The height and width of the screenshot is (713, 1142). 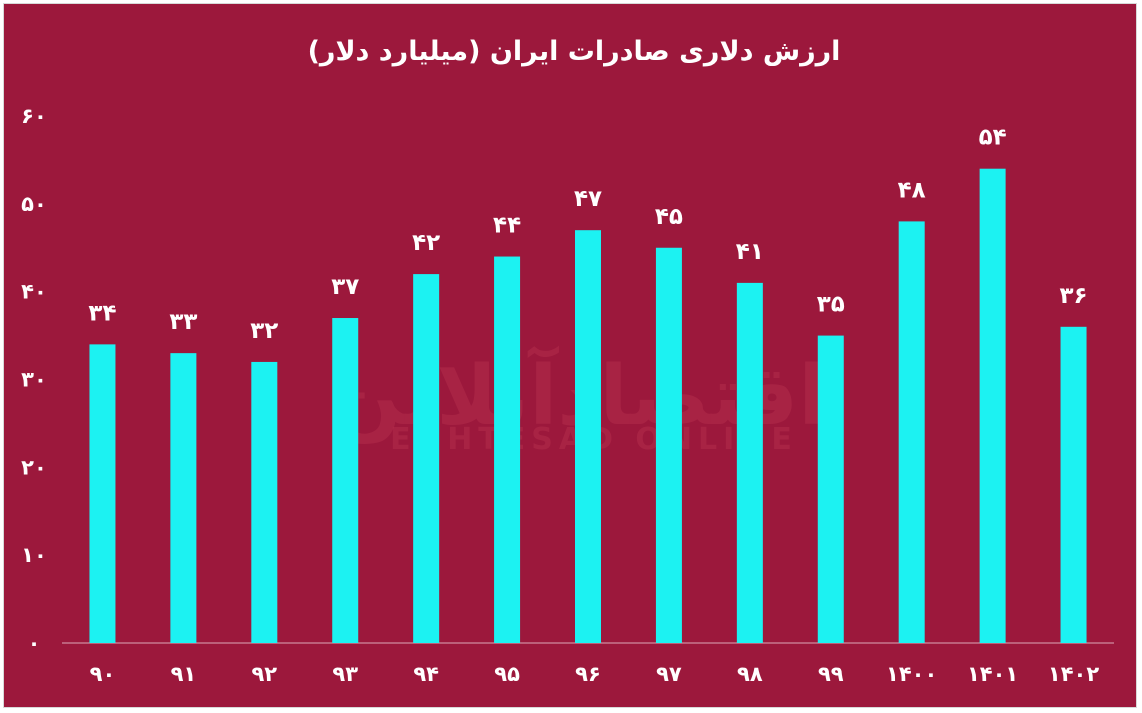 What do you see at coordinates (34, 467) in the screenshot?
I see `y-tick-label: ۲۰` at bounding box center [34, 467].